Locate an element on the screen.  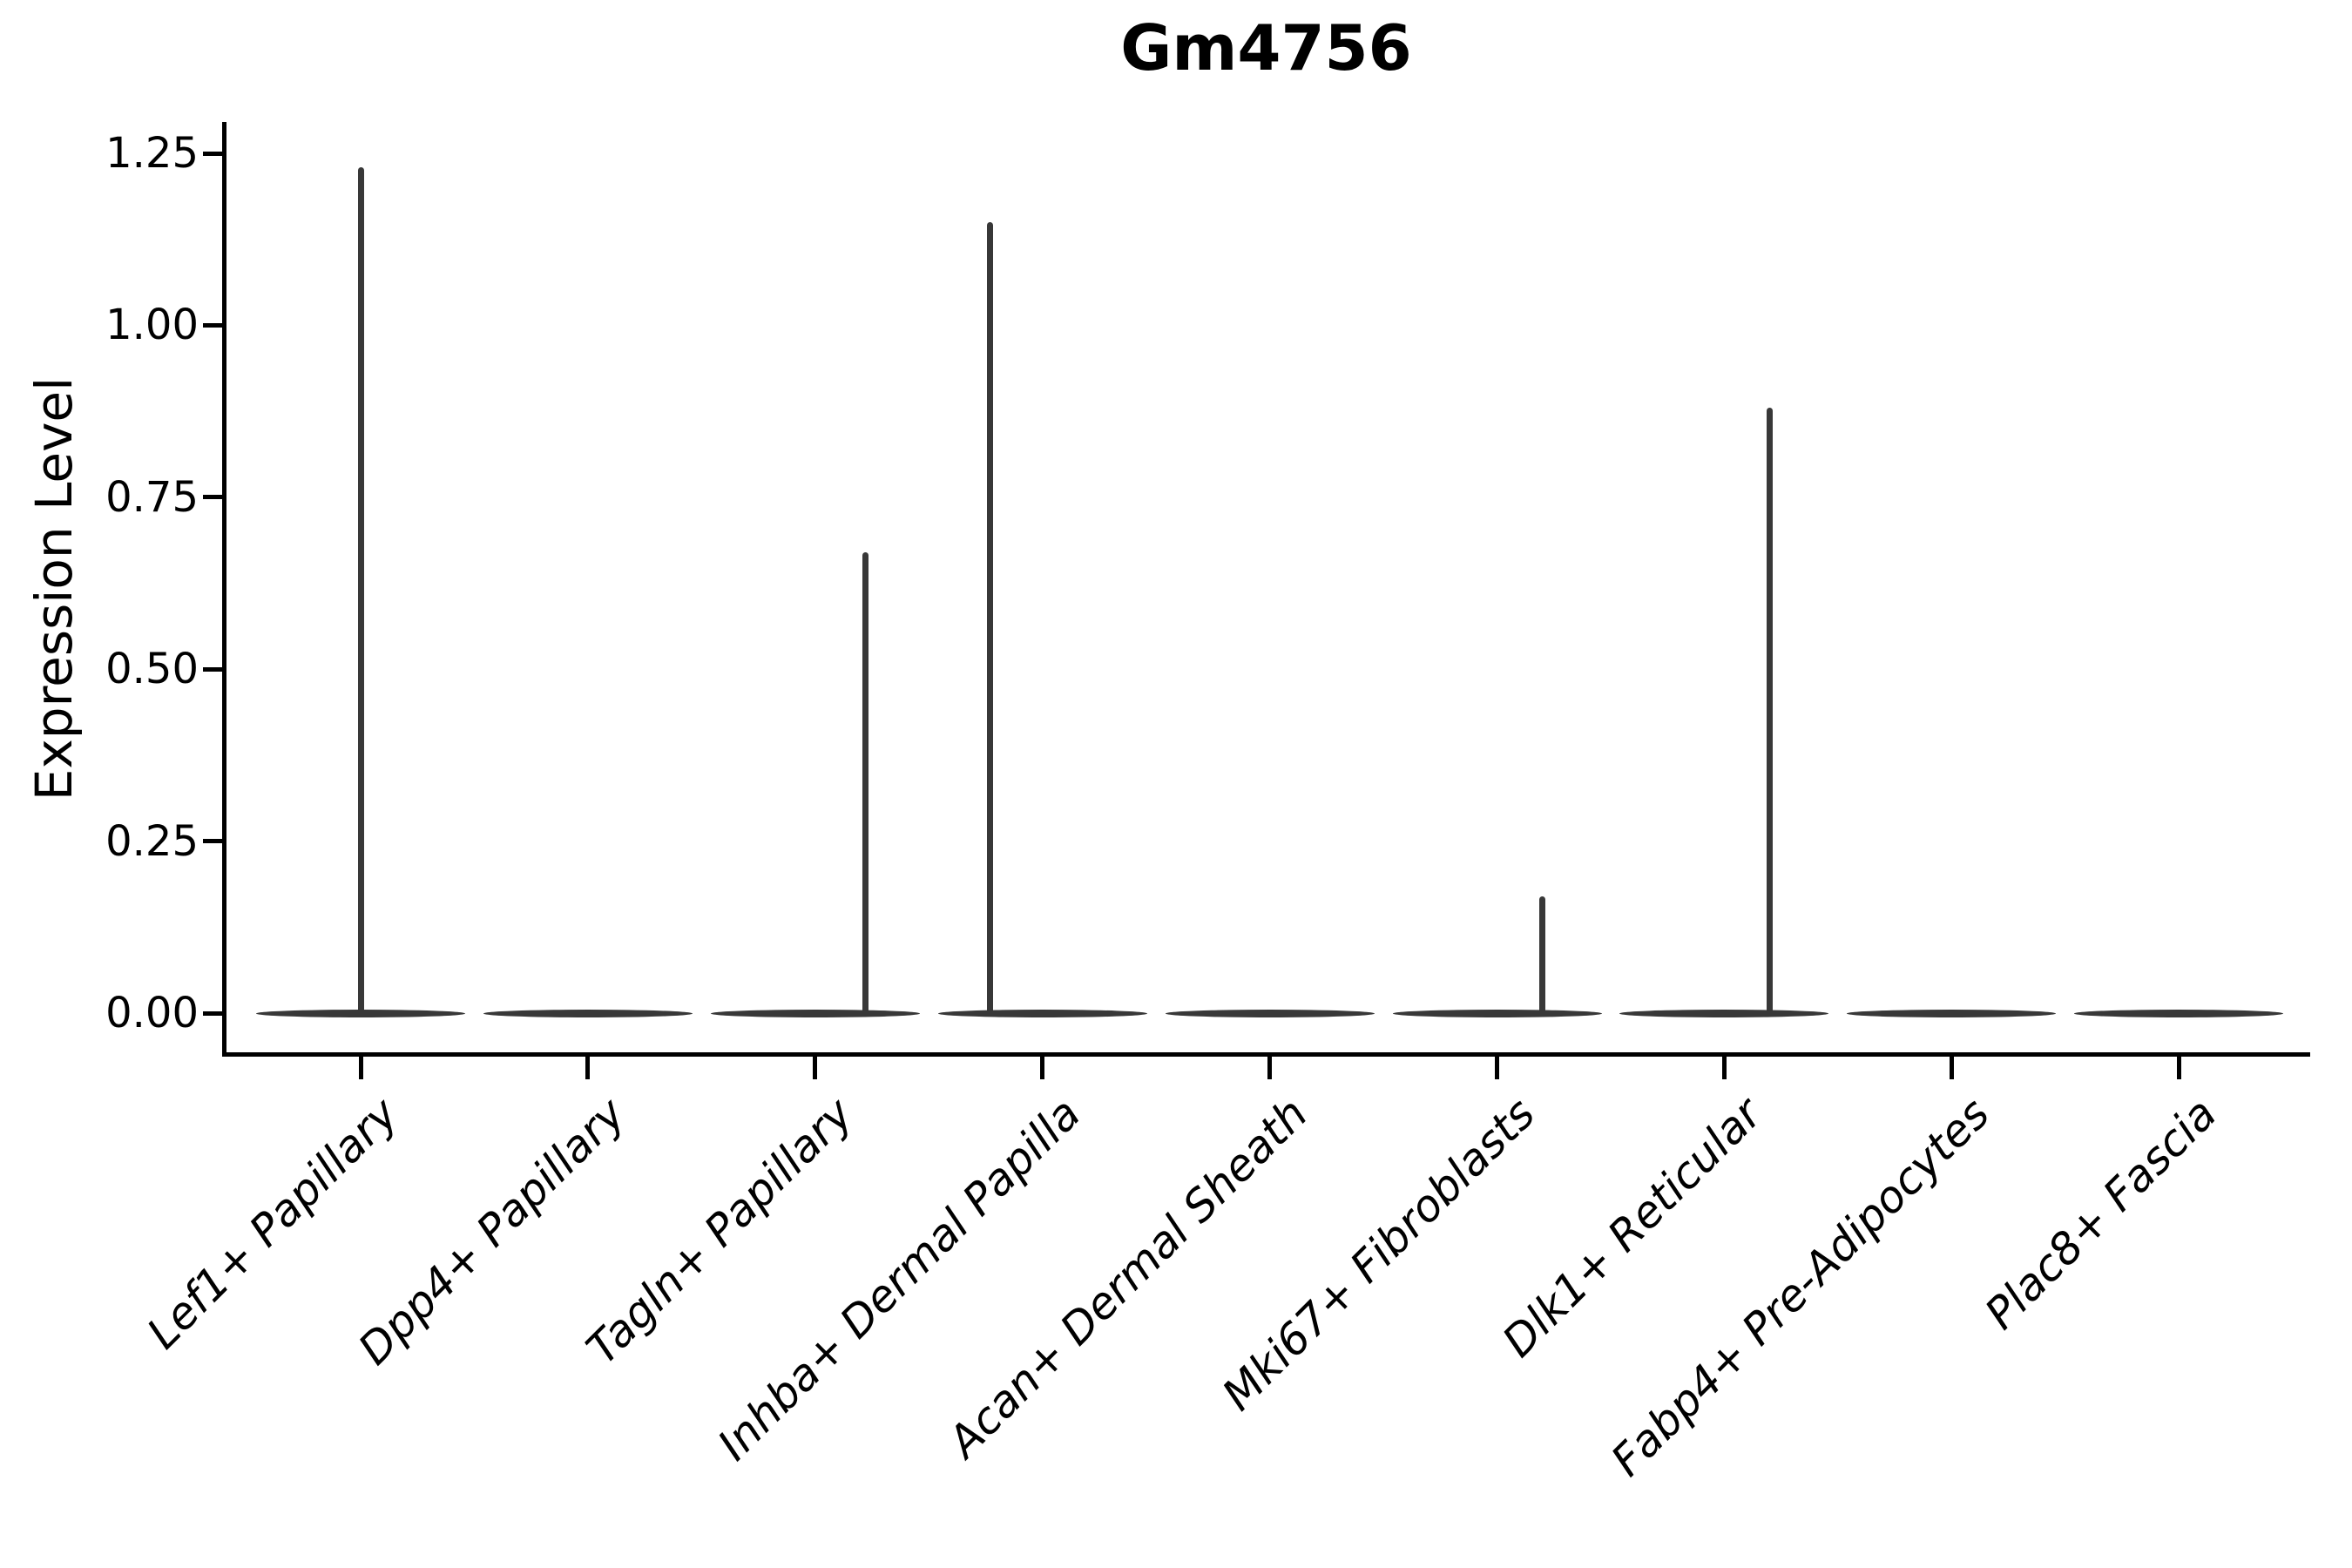
y-tick-label: 0.00 is located at coordinates (152, 1013).